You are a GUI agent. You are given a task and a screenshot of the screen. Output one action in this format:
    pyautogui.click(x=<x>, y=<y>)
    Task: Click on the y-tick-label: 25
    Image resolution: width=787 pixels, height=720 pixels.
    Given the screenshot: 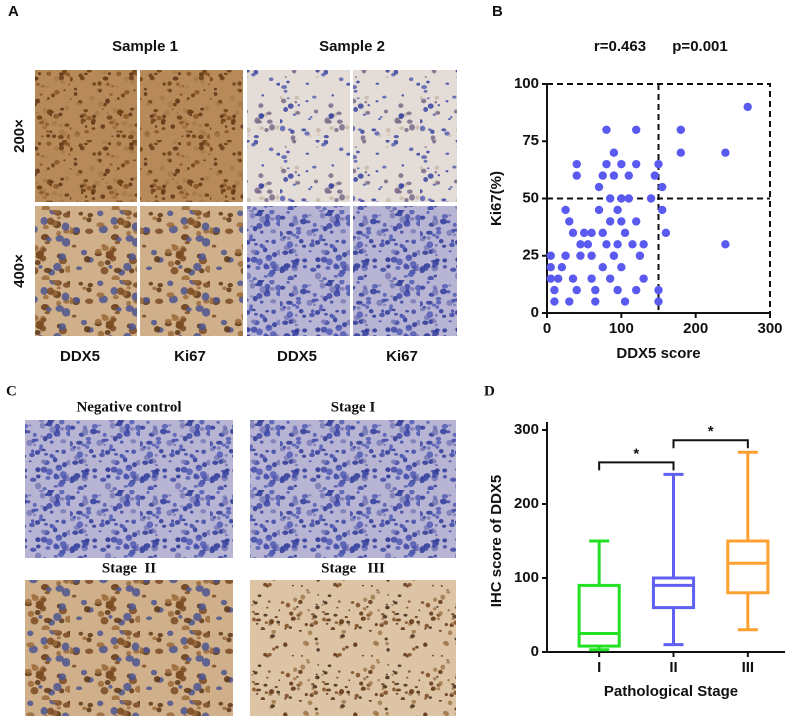 What is the action you would take?
    pyautogui.click(x=530, y=255)
    